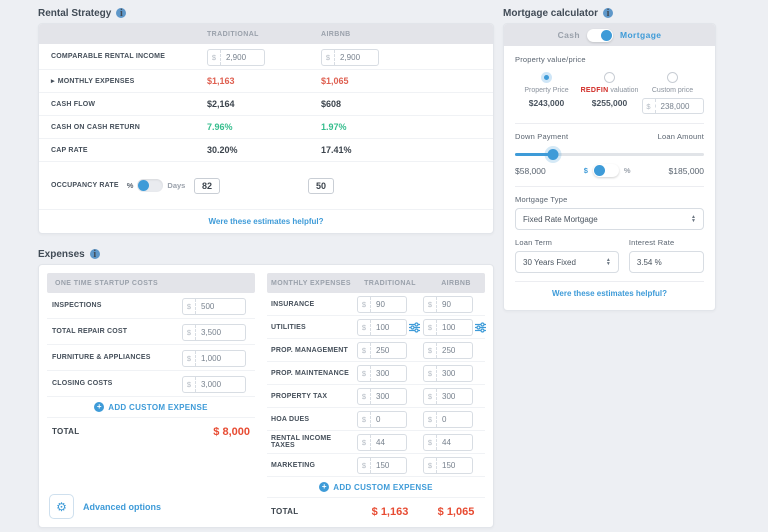  Describe the element at coordinates (651, 242) in the screenshot. I see `interest-rate-label: Interest Rate` at that location.